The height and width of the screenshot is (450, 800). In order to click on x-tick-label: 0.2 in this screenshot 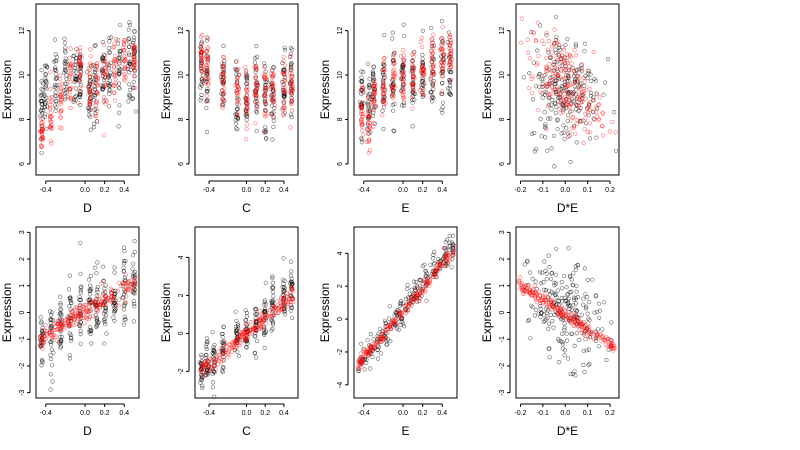, I will do `click(105, 190)`.